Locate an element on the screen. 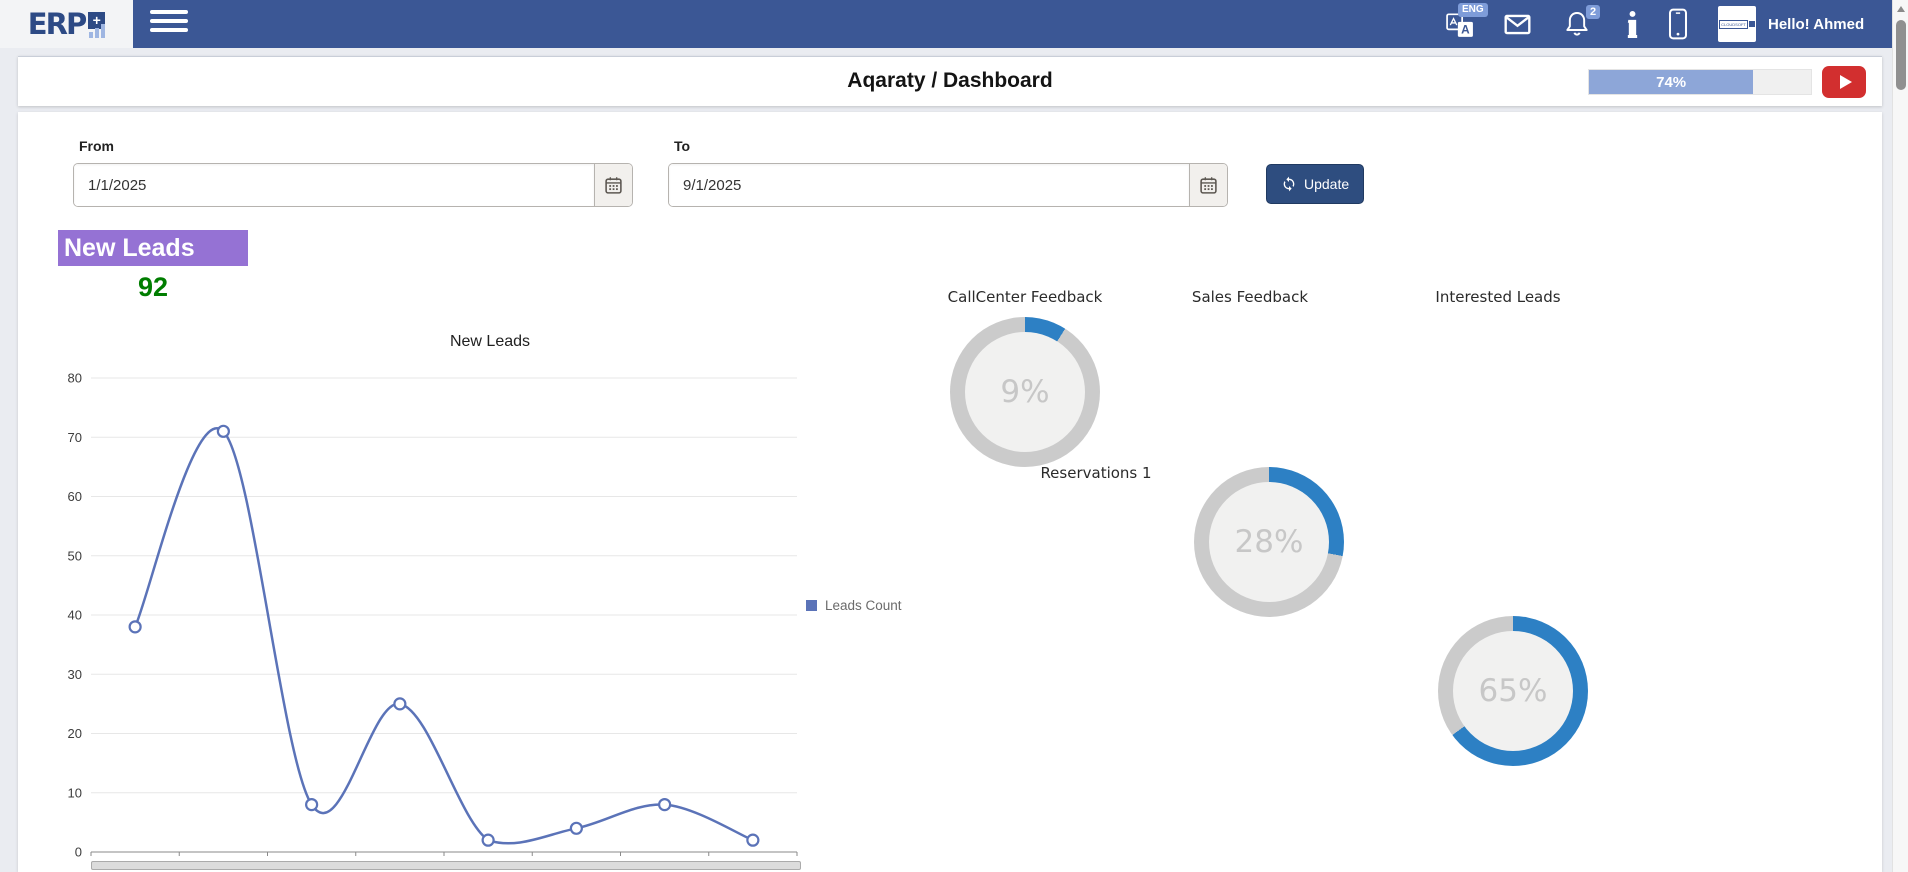  svg-text: 30 is located at coordinates (75, 674).